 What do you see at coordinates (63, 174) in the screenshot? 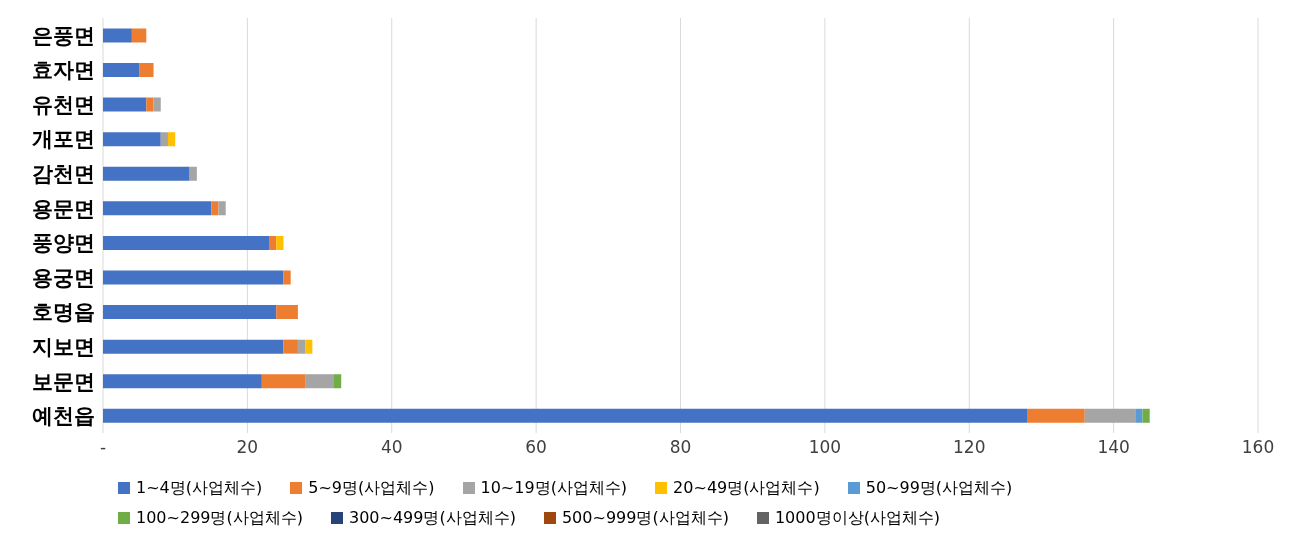
I see `y-tick-label: 감천면` at bounding box center [63, 174].